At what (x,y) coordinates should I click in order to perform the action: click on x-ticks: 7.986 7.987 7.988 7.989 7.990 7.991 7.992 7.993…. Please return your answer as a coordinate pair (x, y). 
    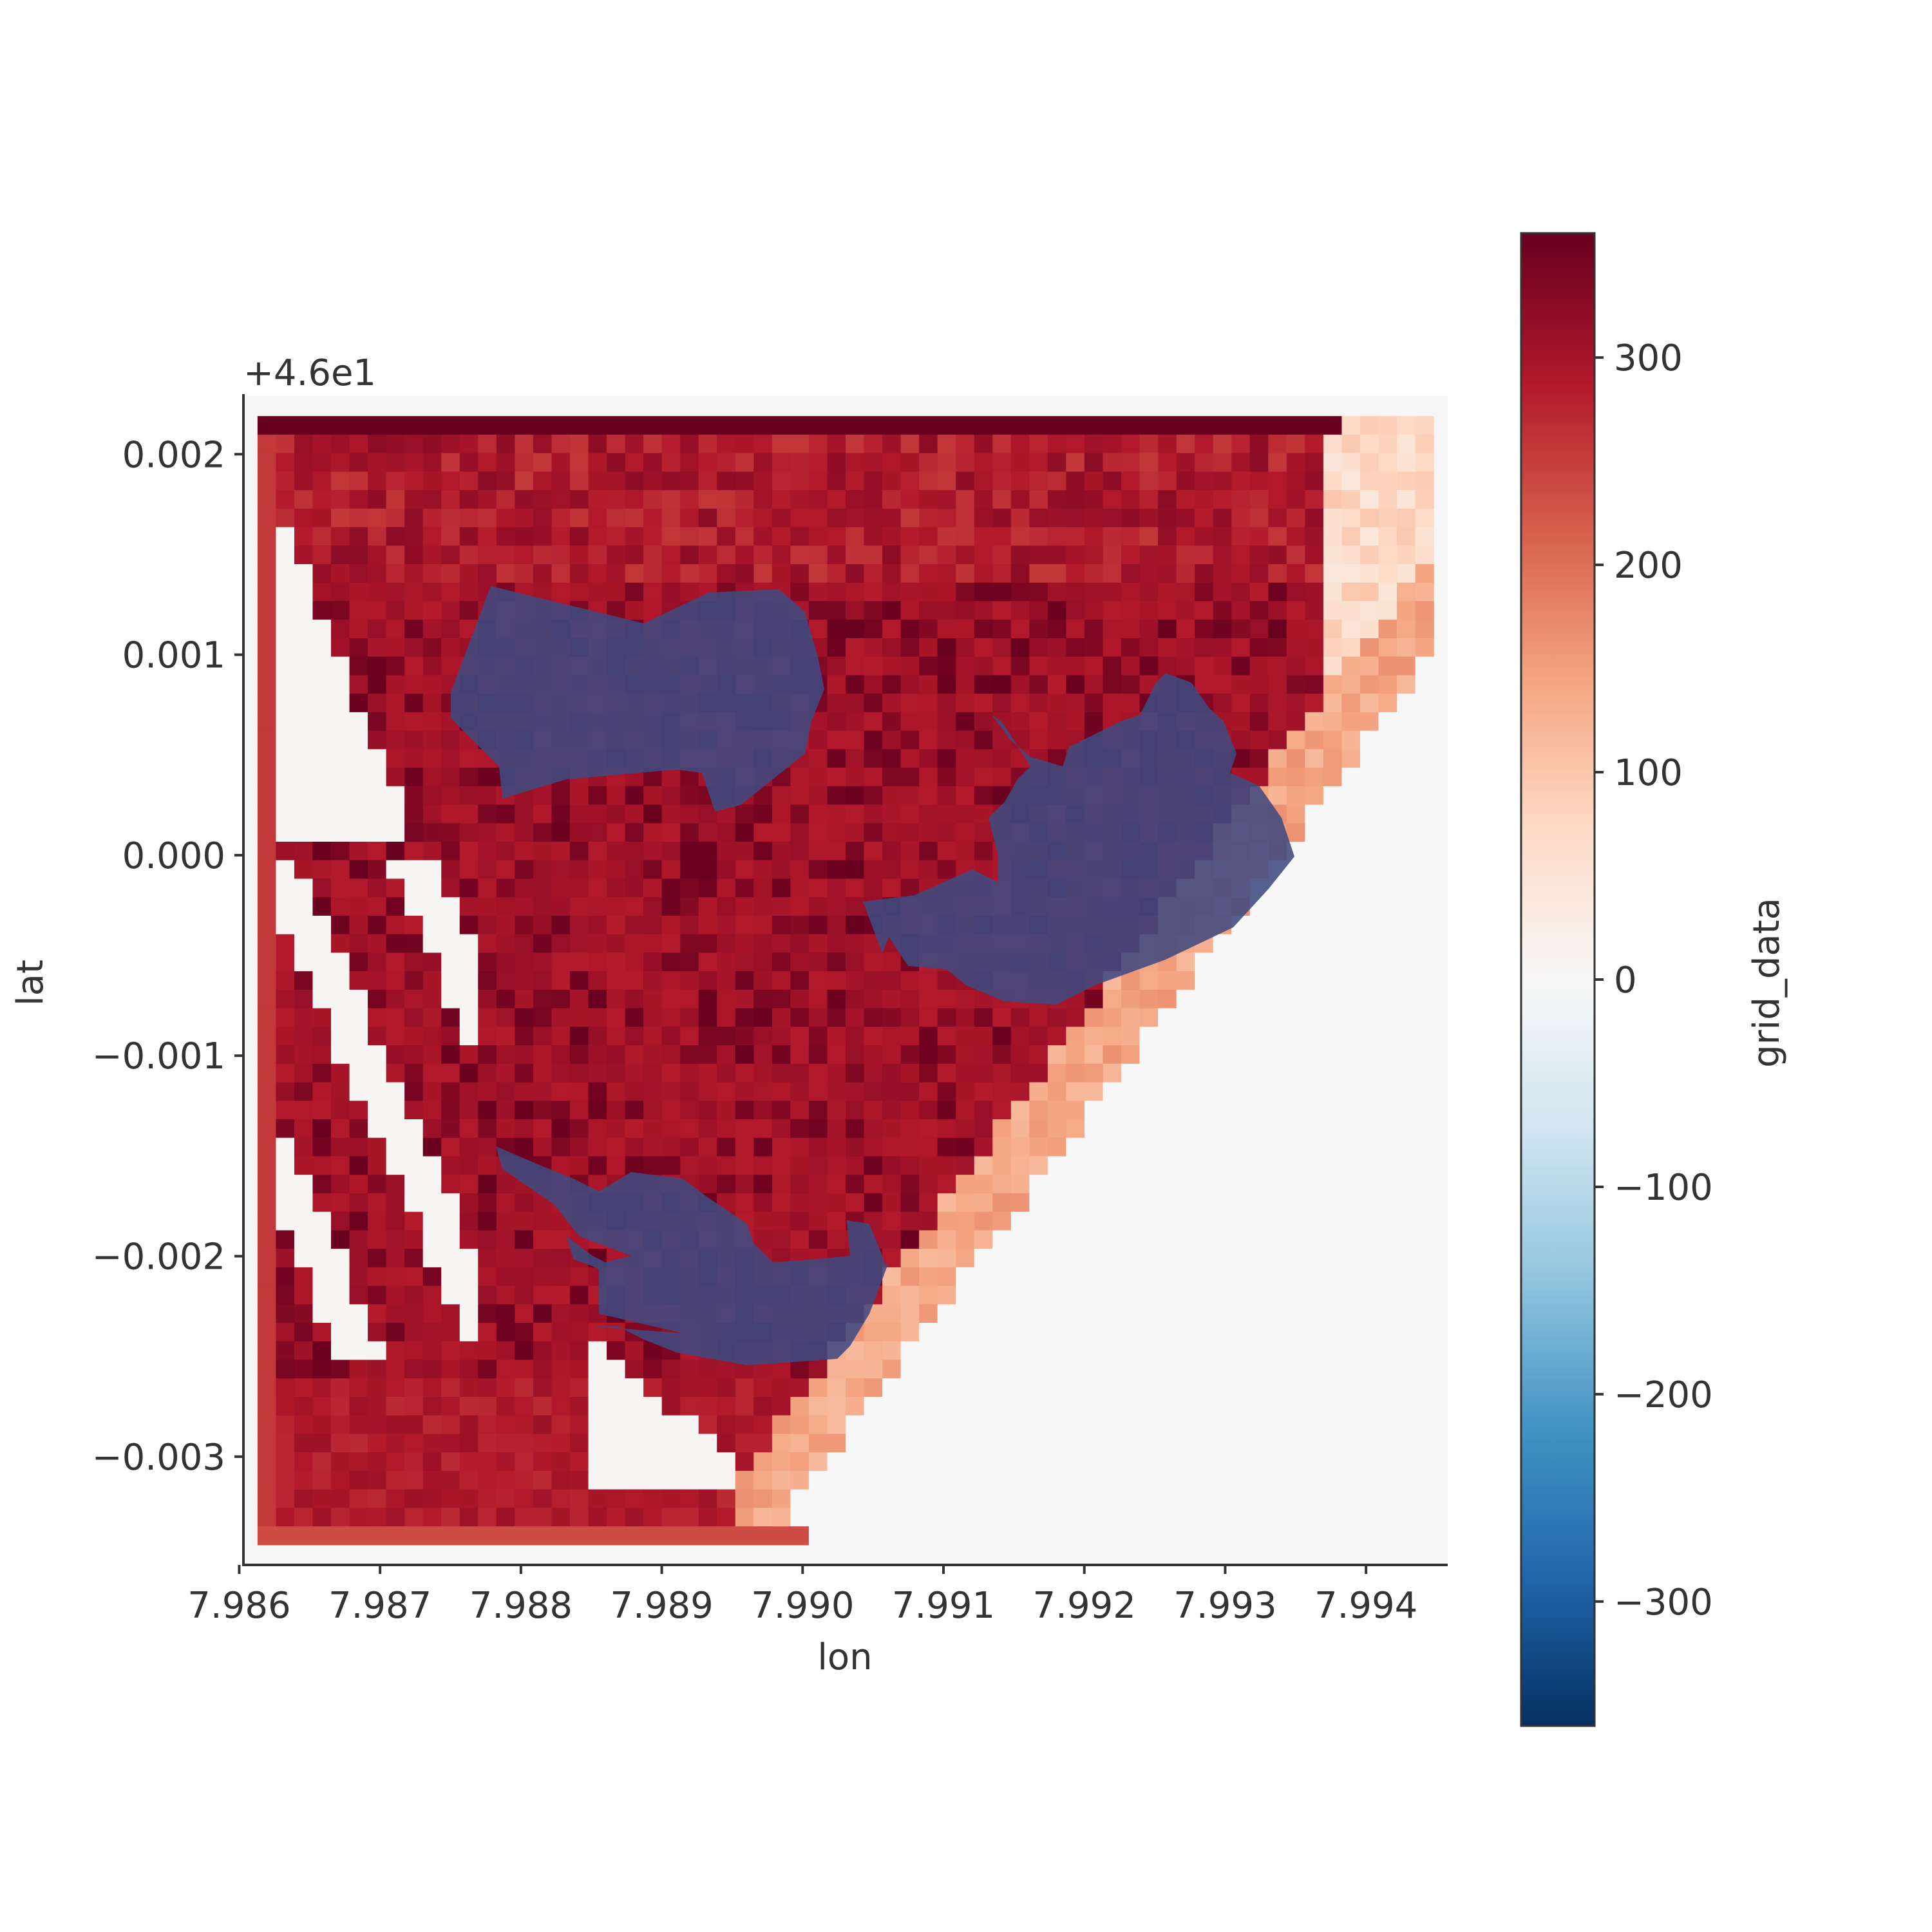
    Looking at the image, I should click on (802, 1596).